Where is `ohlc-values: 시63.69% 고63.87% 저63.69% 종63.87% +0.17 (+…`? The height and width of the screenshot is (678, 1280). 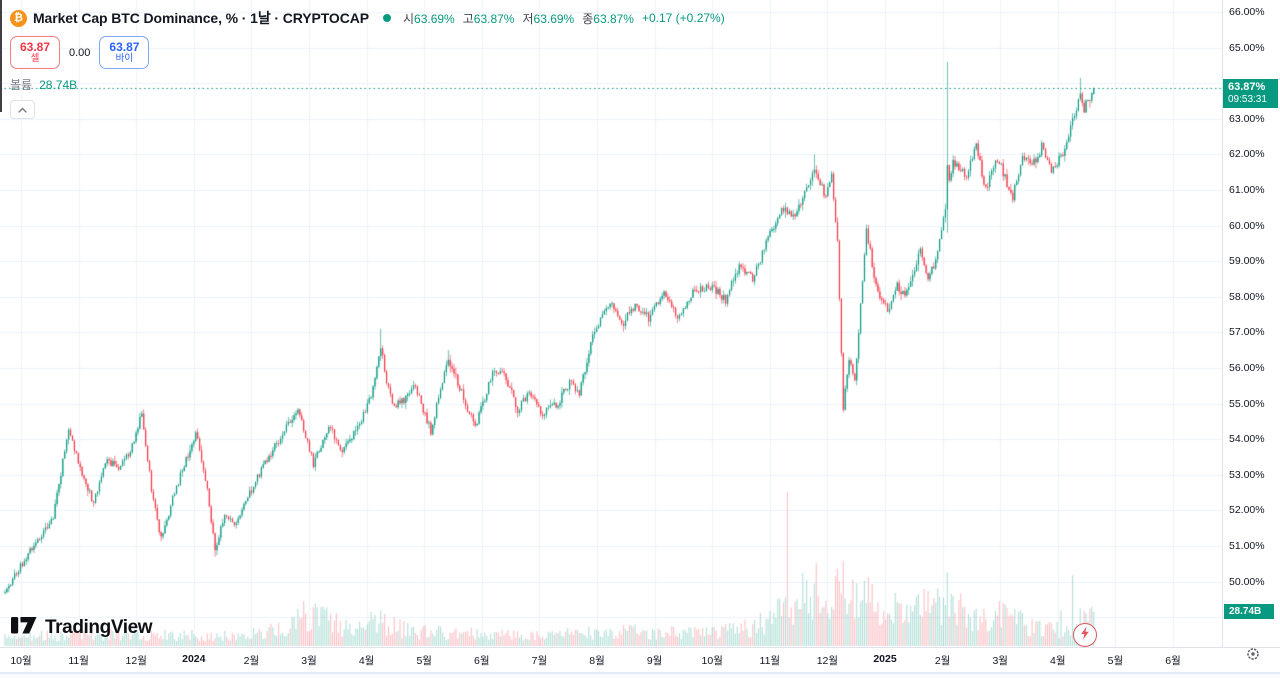 ohlc-values: 시63.69% 고63.87% 저63.69% 종63.87% +0.17 (+… is located at coordinates (564, 18).